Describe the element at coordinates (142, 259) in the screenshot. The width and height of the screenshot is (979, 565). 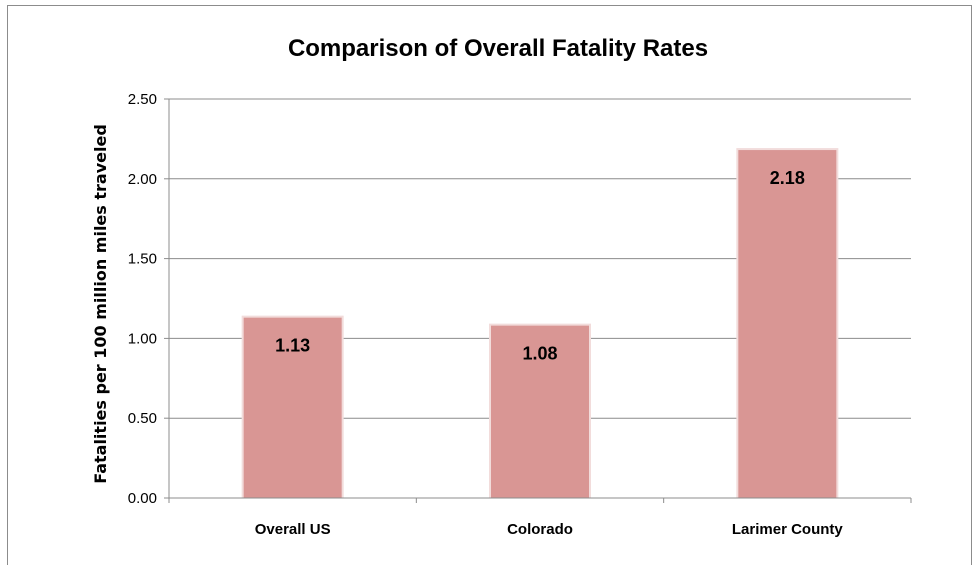
I see `y-tick-label: 1.50` at that location.